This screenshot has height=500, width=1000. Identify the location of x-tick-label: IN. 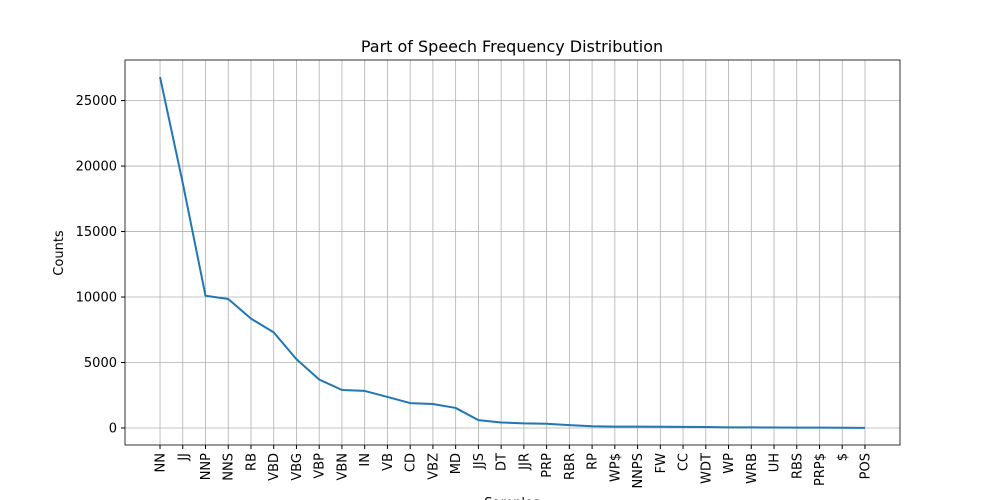
(365, 460).